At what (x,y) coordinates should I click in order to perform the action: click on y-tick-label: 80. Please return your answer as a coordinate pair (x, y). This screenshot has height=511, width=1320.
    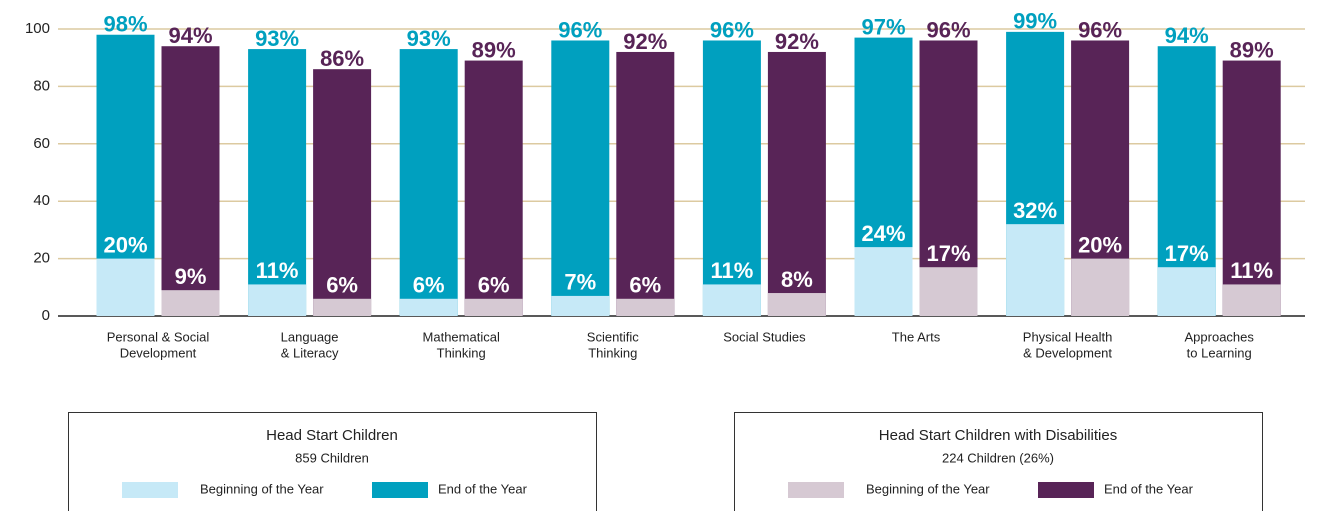
    Looking at the image, I should click on (41, 85).